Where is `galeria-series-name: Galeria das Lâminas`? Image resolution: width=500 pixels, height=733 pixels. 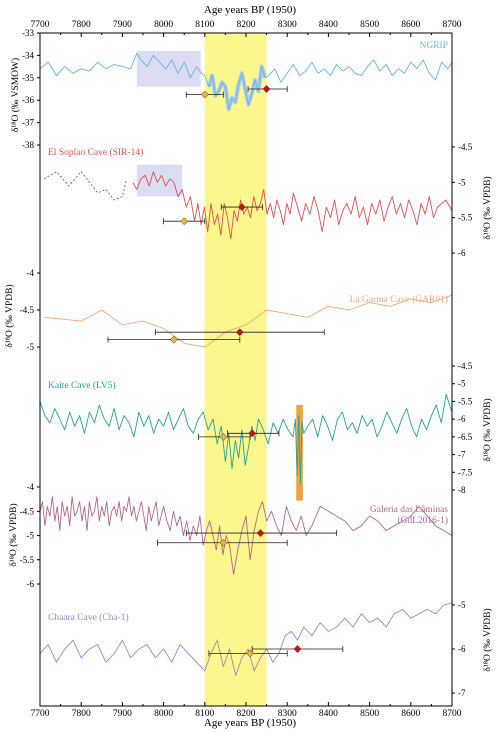 galeria-series-name: Galeria das Lâminas is located at coordinates (409, 510).